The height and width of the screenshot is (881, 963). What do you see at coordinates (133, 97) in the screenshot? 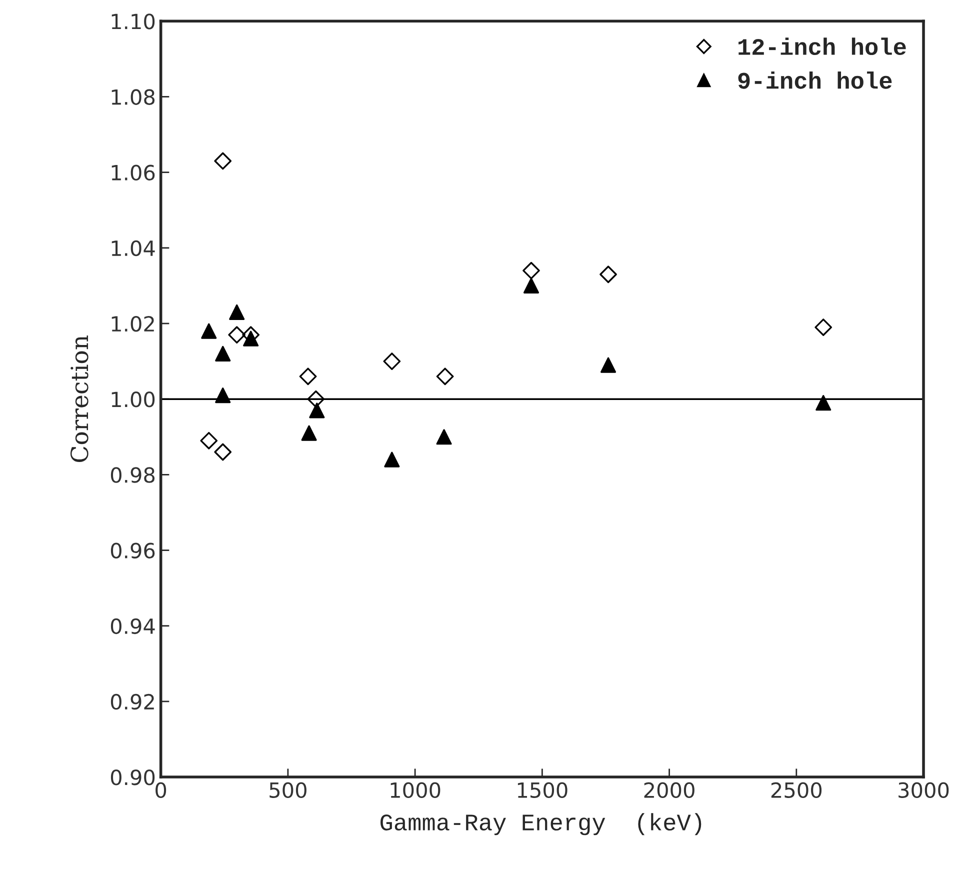
I see `y-tick-label: 1.08` at bounding box center [133, 97].